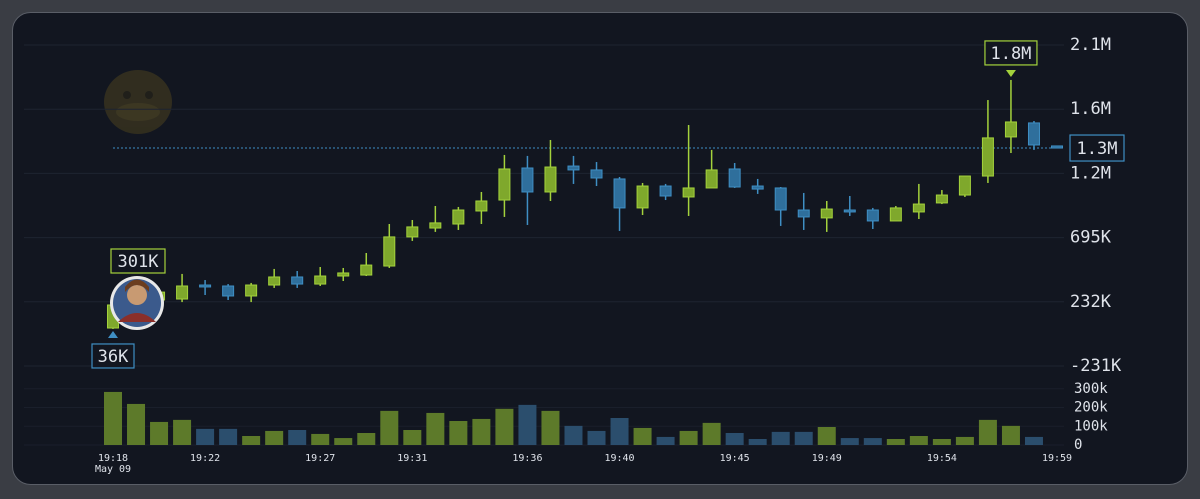  Describe the element at coordinates (942, 458) in the screenshot. I see `x-tick-label: 19:54` at that location.